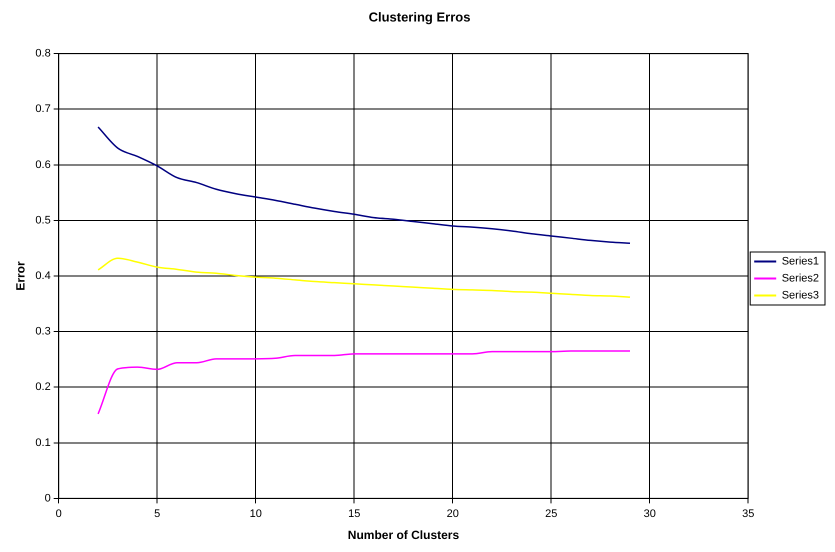 This screenshot has height=552, width=835. Describe the element at coordinates (43, 387) in the screenshot. I see `y-tick-label: 0.2` at that location.